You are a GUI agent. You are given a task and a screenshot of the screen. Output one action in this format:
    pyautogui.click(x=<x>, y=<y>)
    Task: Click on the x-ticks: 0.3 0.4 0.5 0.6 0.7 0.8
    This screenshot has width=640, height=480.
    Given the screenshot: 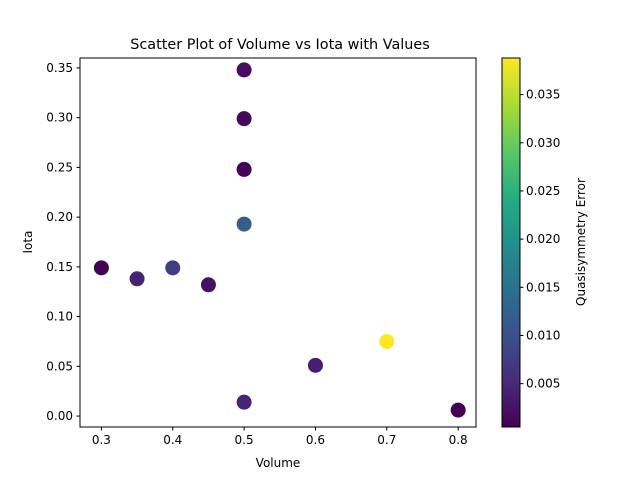 What is the action you would take?
    pyautogui.click(x=280, y=437)
    